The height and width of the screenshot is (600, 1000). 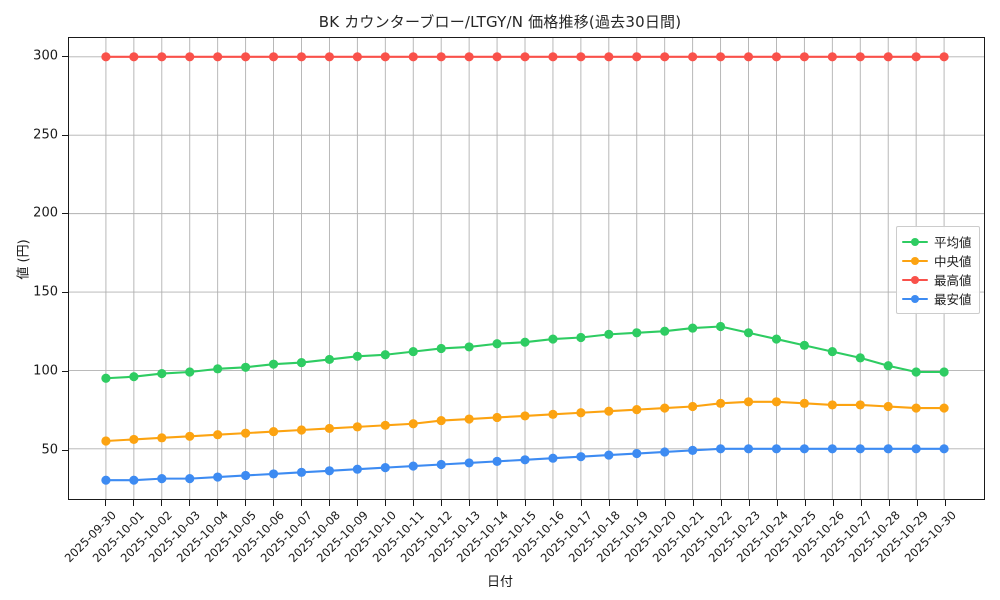 I want to click on legend-item-2: 中央値, so click(x=937, y=260).